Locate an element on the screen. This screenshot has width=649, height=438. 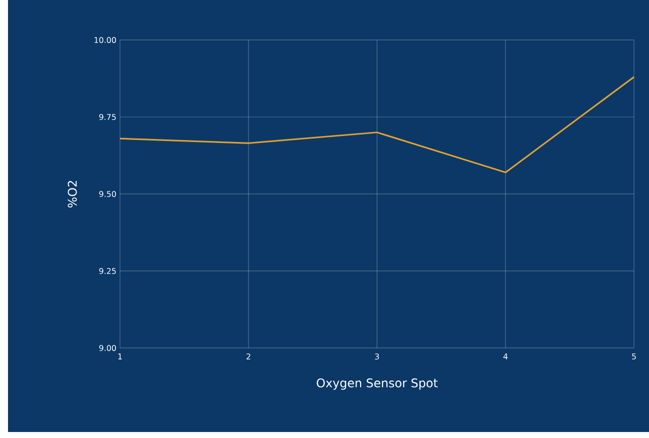
x-axis-title: Oxygen Sensor Spot is located at coordinates (377, 384).